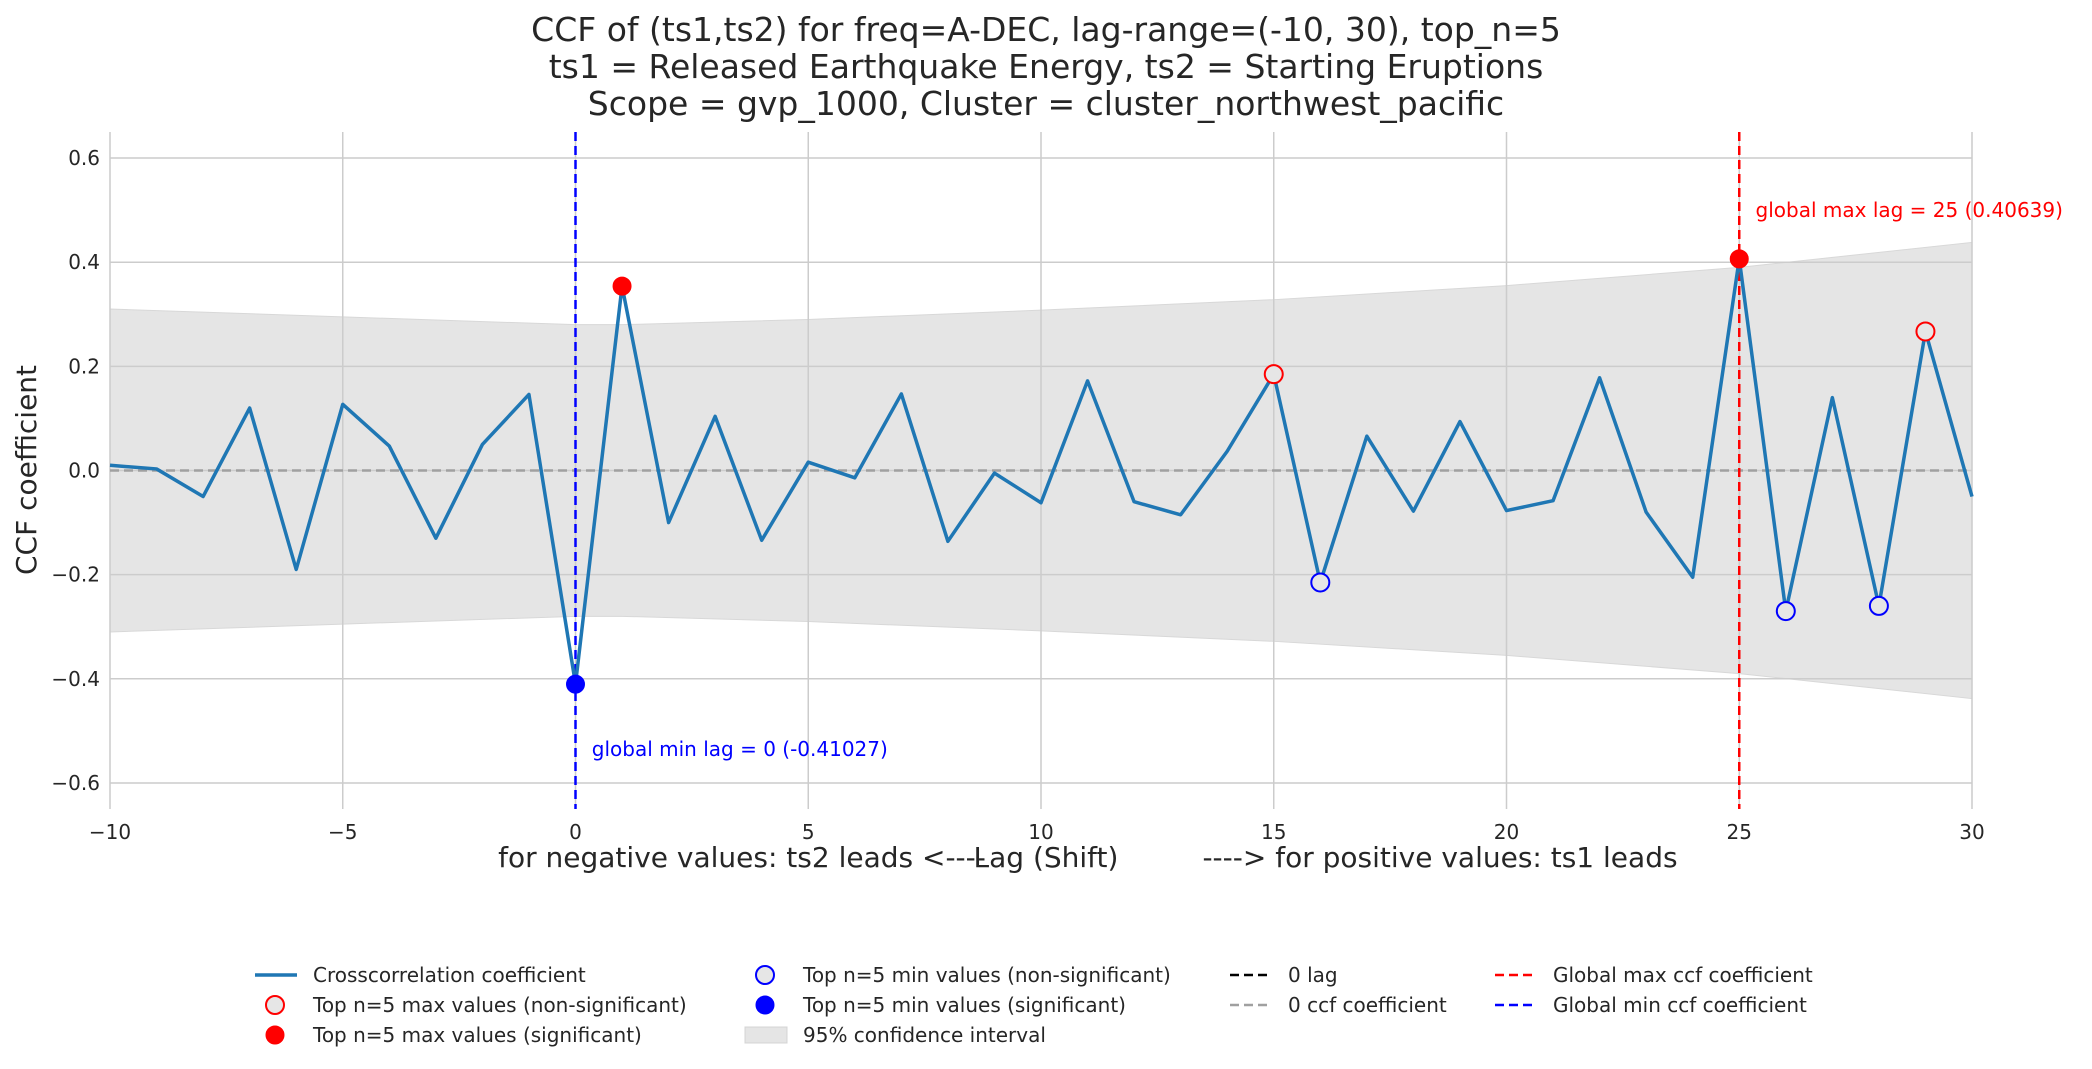 The height and width of the screenshot is (1069, 2092). What do you see at coordinates (275, 1035) in the screenshot?
I see `legend-swatch-filled-red` at bounding box center [275, 1035].